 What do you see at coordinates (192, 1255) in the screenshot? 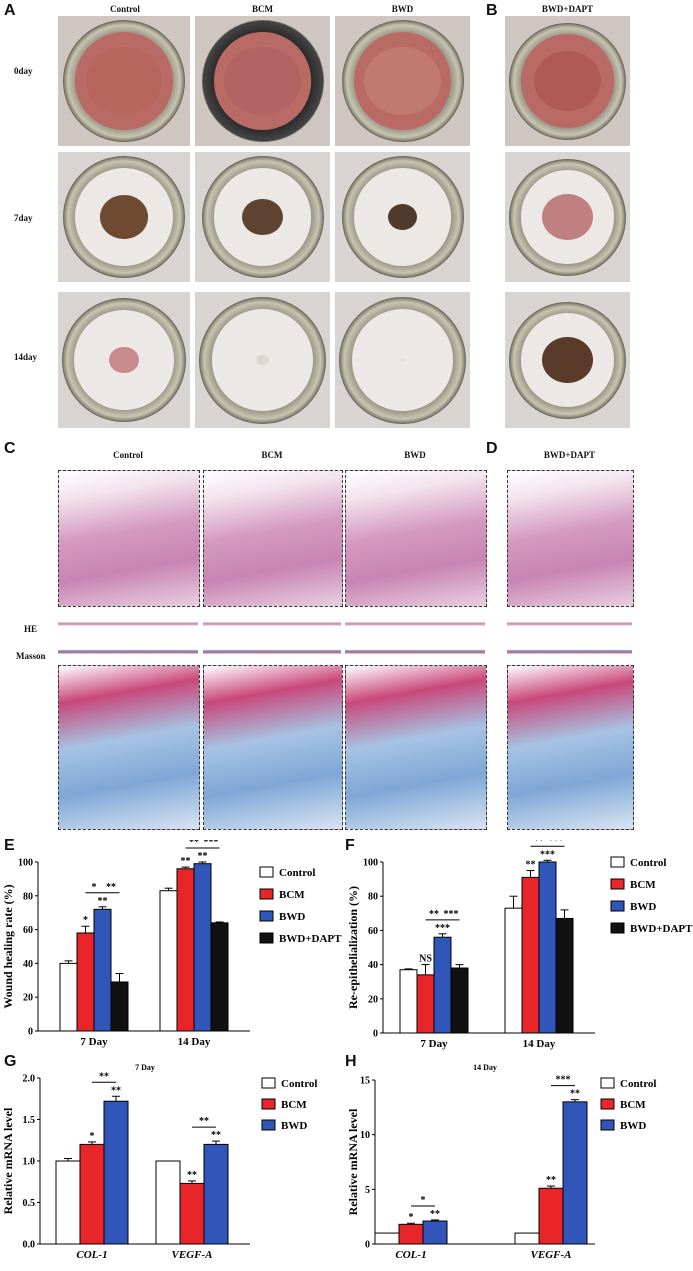
I see `x-category-label: VEGF-A` at bounding box center [192, 1255].